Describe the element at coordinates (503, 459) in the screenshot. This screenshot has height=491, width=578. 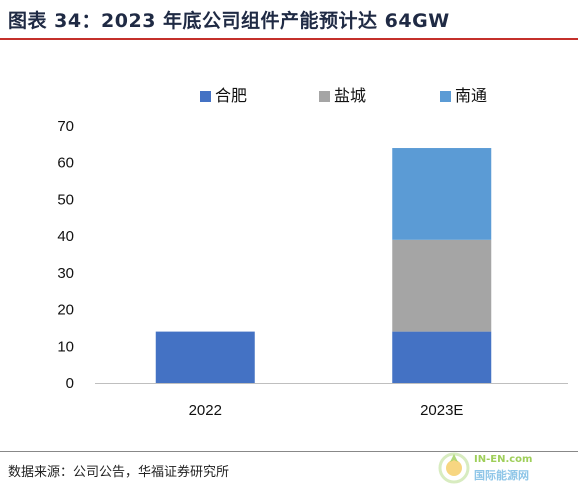
I see `watermark-text-top: IN-EN.com` at that location.